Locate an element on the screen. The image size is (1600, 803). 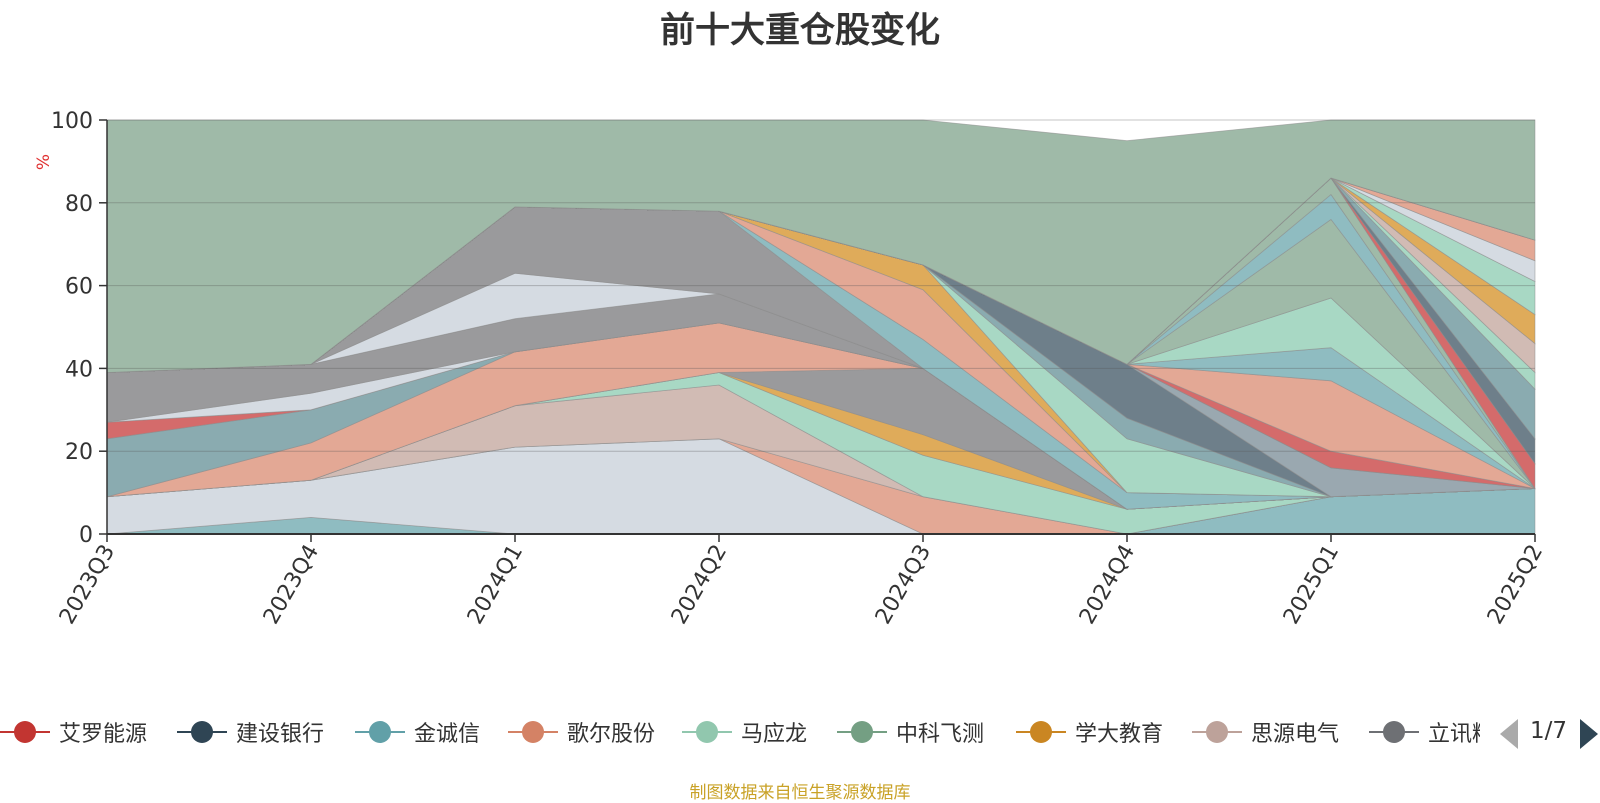
legend-item: 学大教育 is located at coordinates (1089, 732).